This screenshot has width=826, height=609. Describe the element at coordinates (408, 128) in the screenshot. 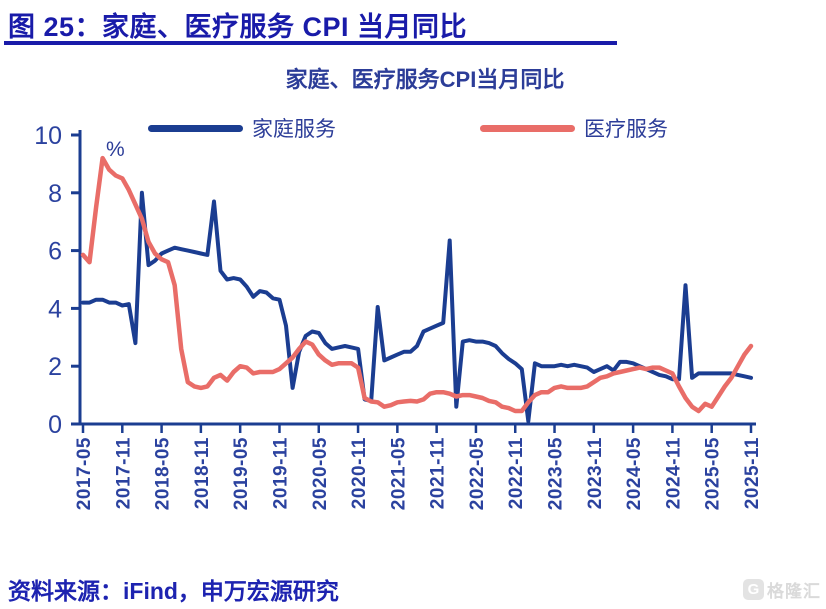

I see `chart-legend: 家庭服务 医疗服务` at that location.